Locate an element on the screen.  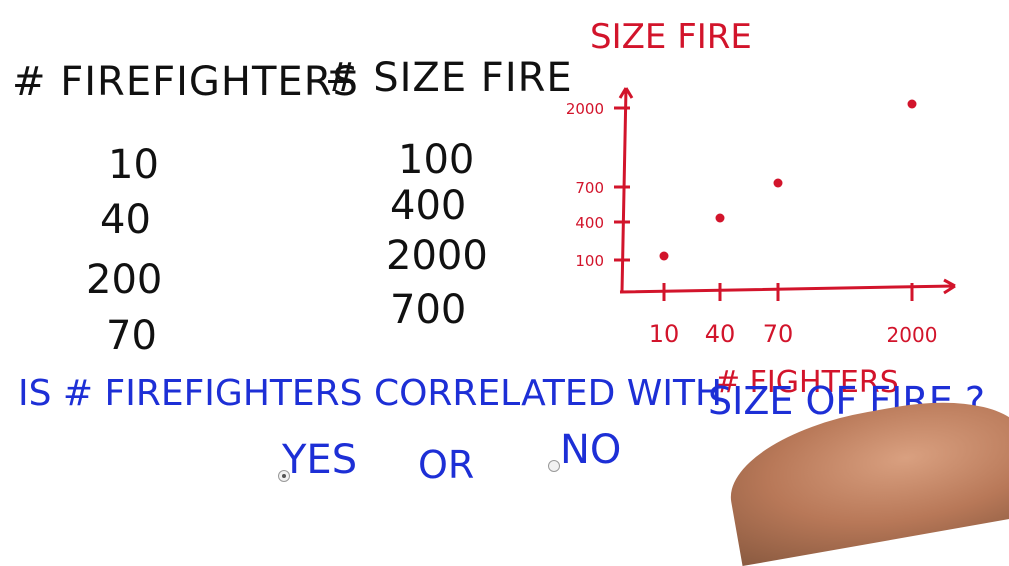
col1-value-3: 200 is located at coordinates (124, 280).